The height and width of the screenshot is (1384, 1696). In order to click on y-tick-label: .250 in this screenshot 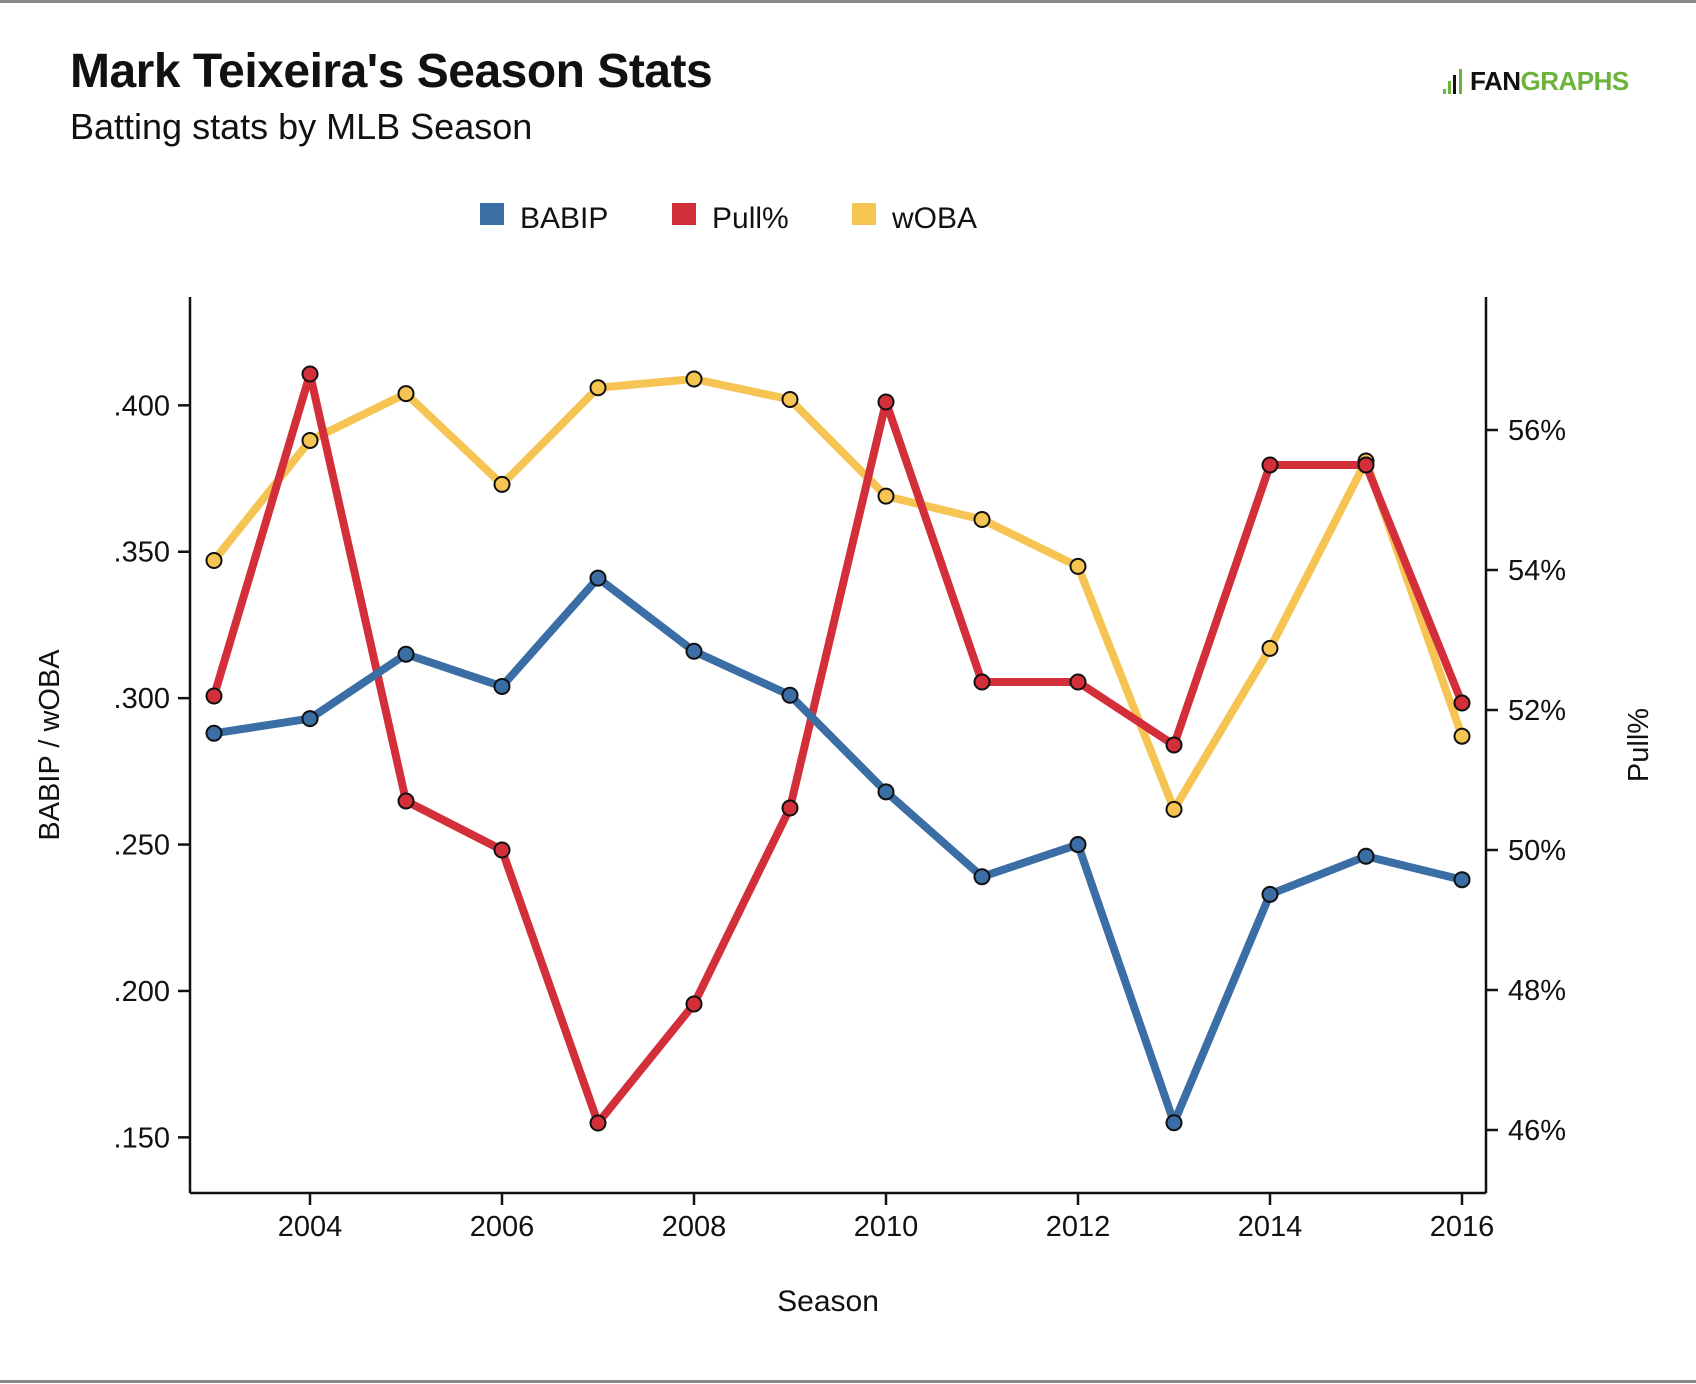, I will do `click(142, 846)`.